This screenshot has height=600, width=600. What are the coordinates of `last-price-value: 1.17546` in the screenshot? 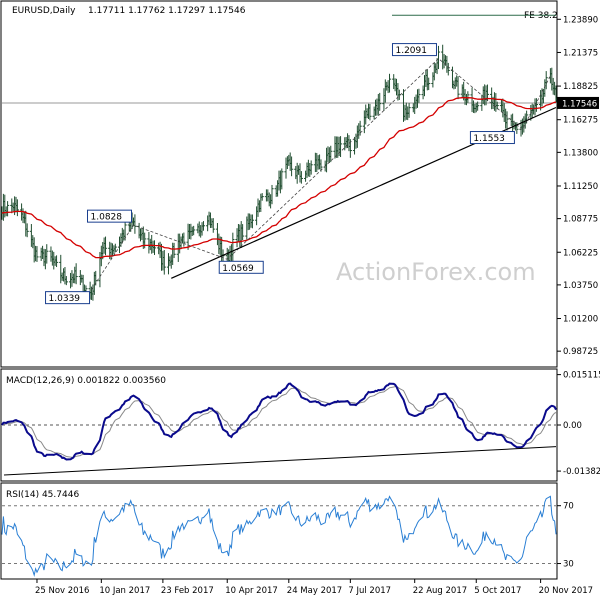 It's located at (579, 104).